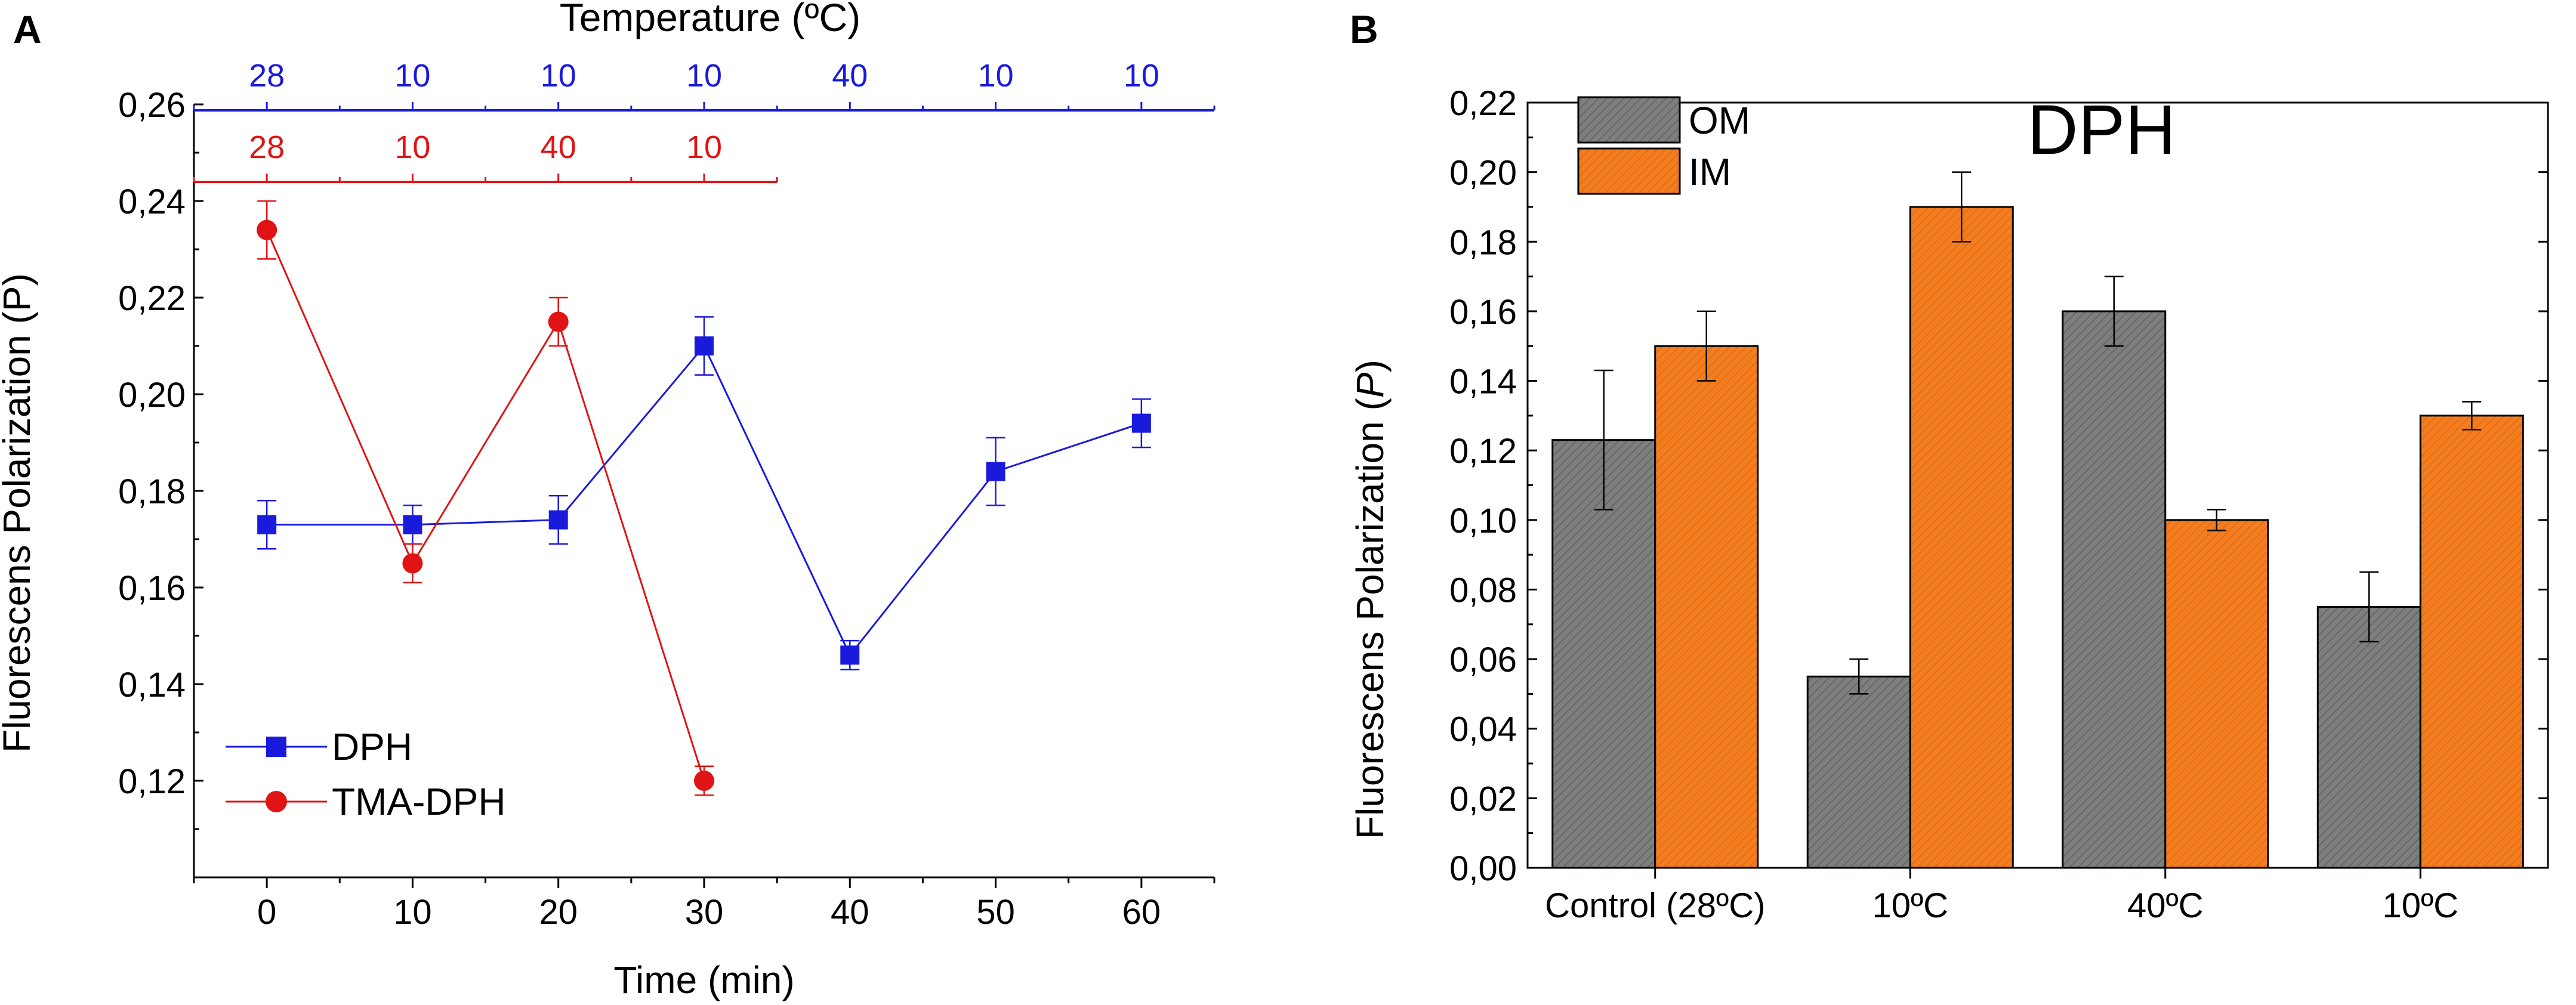  I want to click on x-tick-label-b: Control (28ºC), so click(1655, 906).